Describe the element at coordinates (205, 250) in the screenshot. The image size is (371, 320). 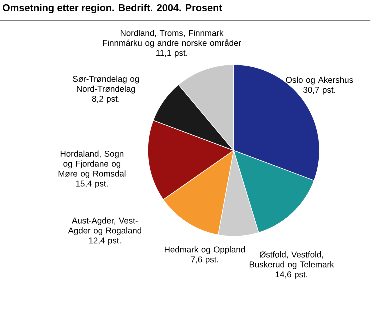
I see `slice-label: Hedmark og Oppland` at that location.